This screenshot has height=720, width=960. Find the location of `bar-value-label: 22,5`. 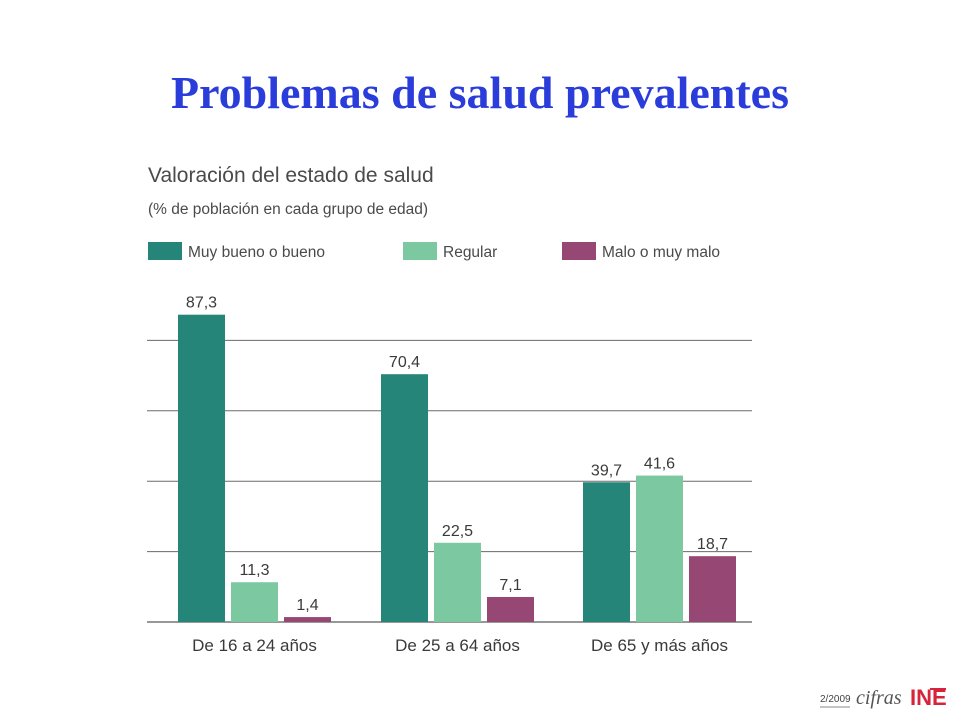

bar-value-label: 22,5 is located at coordinates (457, 531).